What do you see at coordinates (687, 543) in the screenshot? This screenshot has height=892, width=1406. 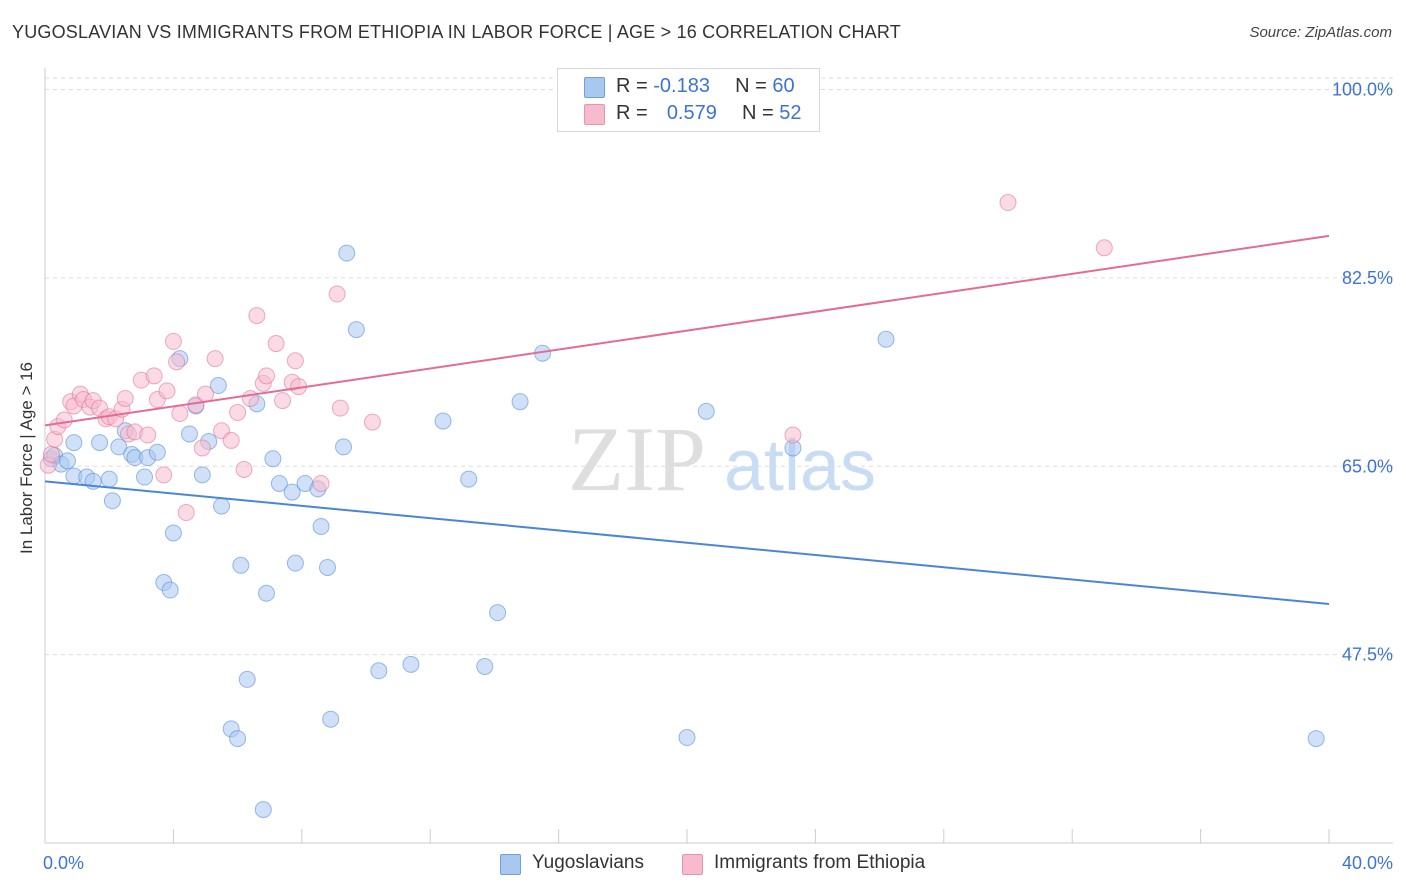 I see `trend-line-yugoslavians` at bounding box center [687, 543].